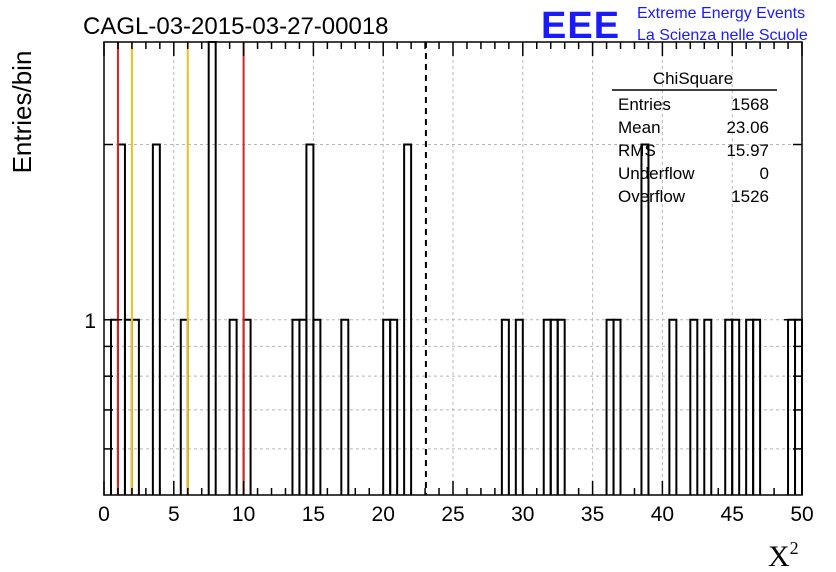 The width and height of the screenshot is (836, 572). Describe the element at coordinates (656, 173) in the screenshot. I see `stats-label: Underflow` at that location.